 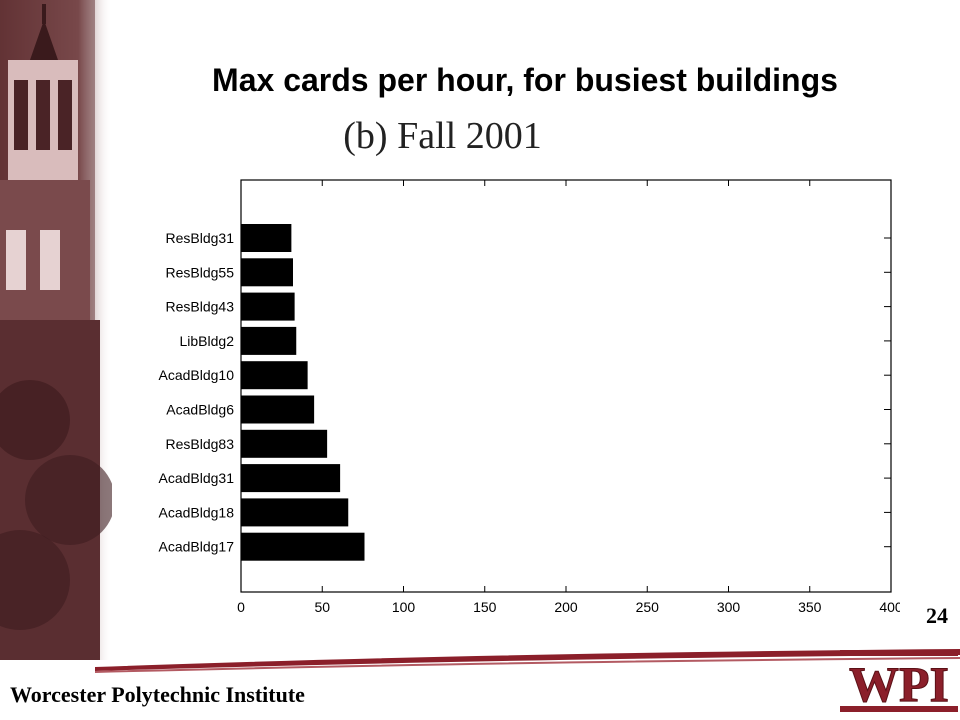 What do you see at coordinates (899, 684) in the screenshot?
I see `logo-text: WPI` at bounding box center [899, 684].